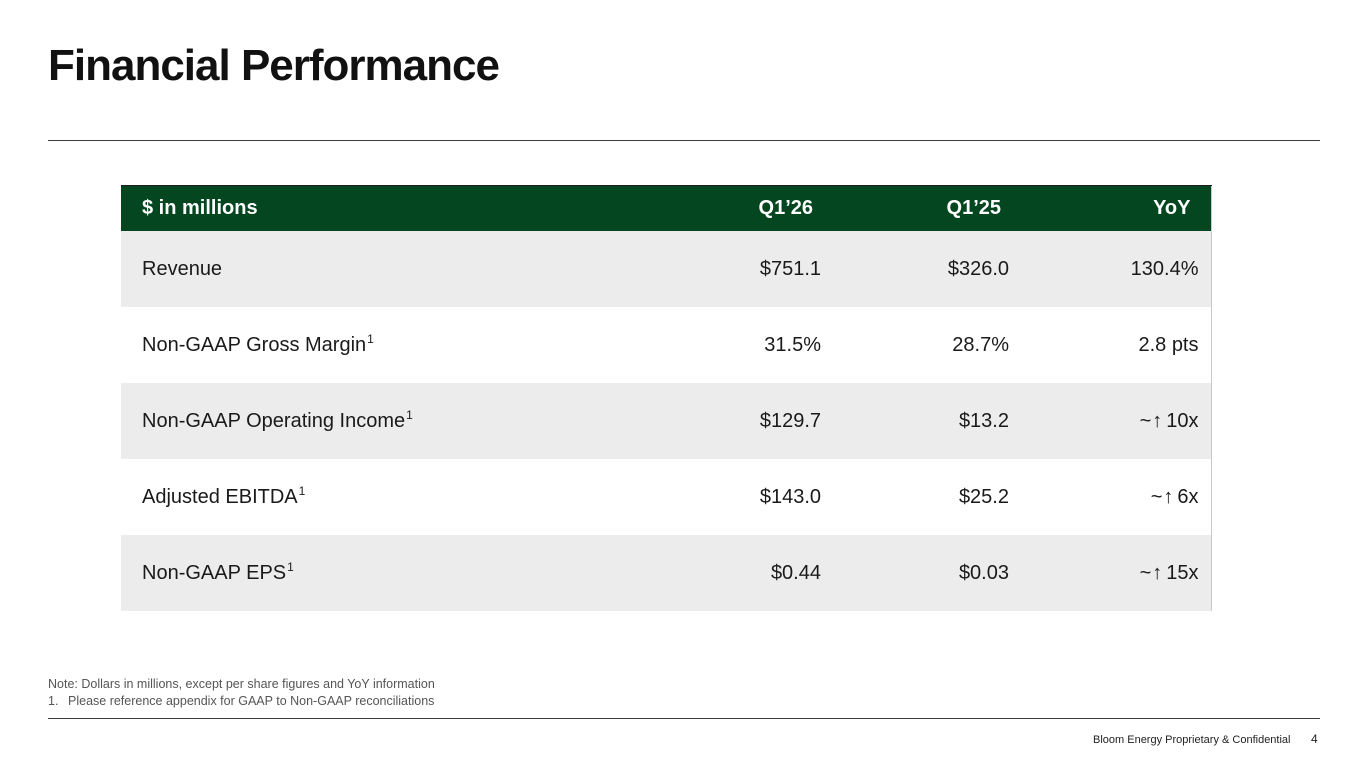 The width and height of the screenshot is (1365, 768). I want to click on cell-yoy: ~↑ 6x, so click(1110, 497).